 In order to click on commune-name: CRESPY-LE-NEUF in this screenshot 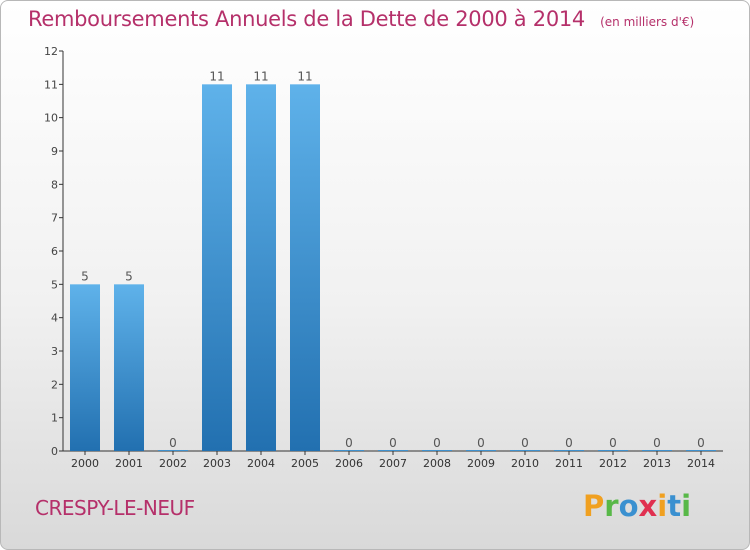, I will do `click(115, 508)`.